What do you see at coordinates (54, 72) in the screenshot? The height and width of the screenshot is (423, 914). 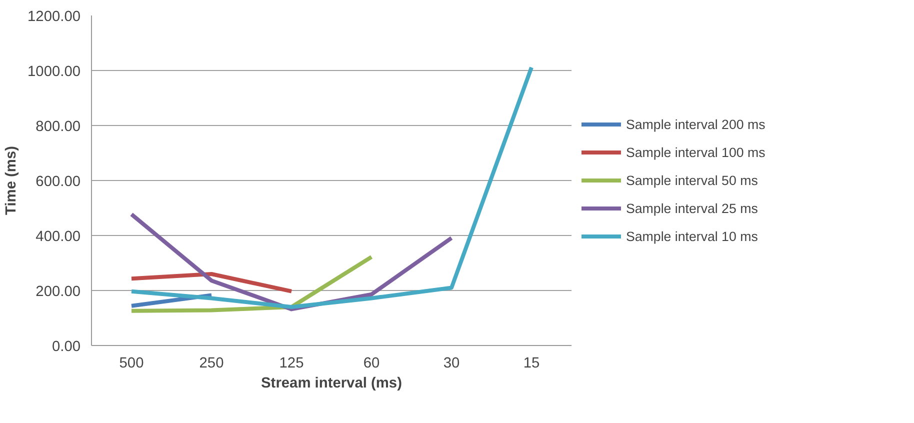 I see `y-tick-label: 1000.00` at bounding box center [54, 72].